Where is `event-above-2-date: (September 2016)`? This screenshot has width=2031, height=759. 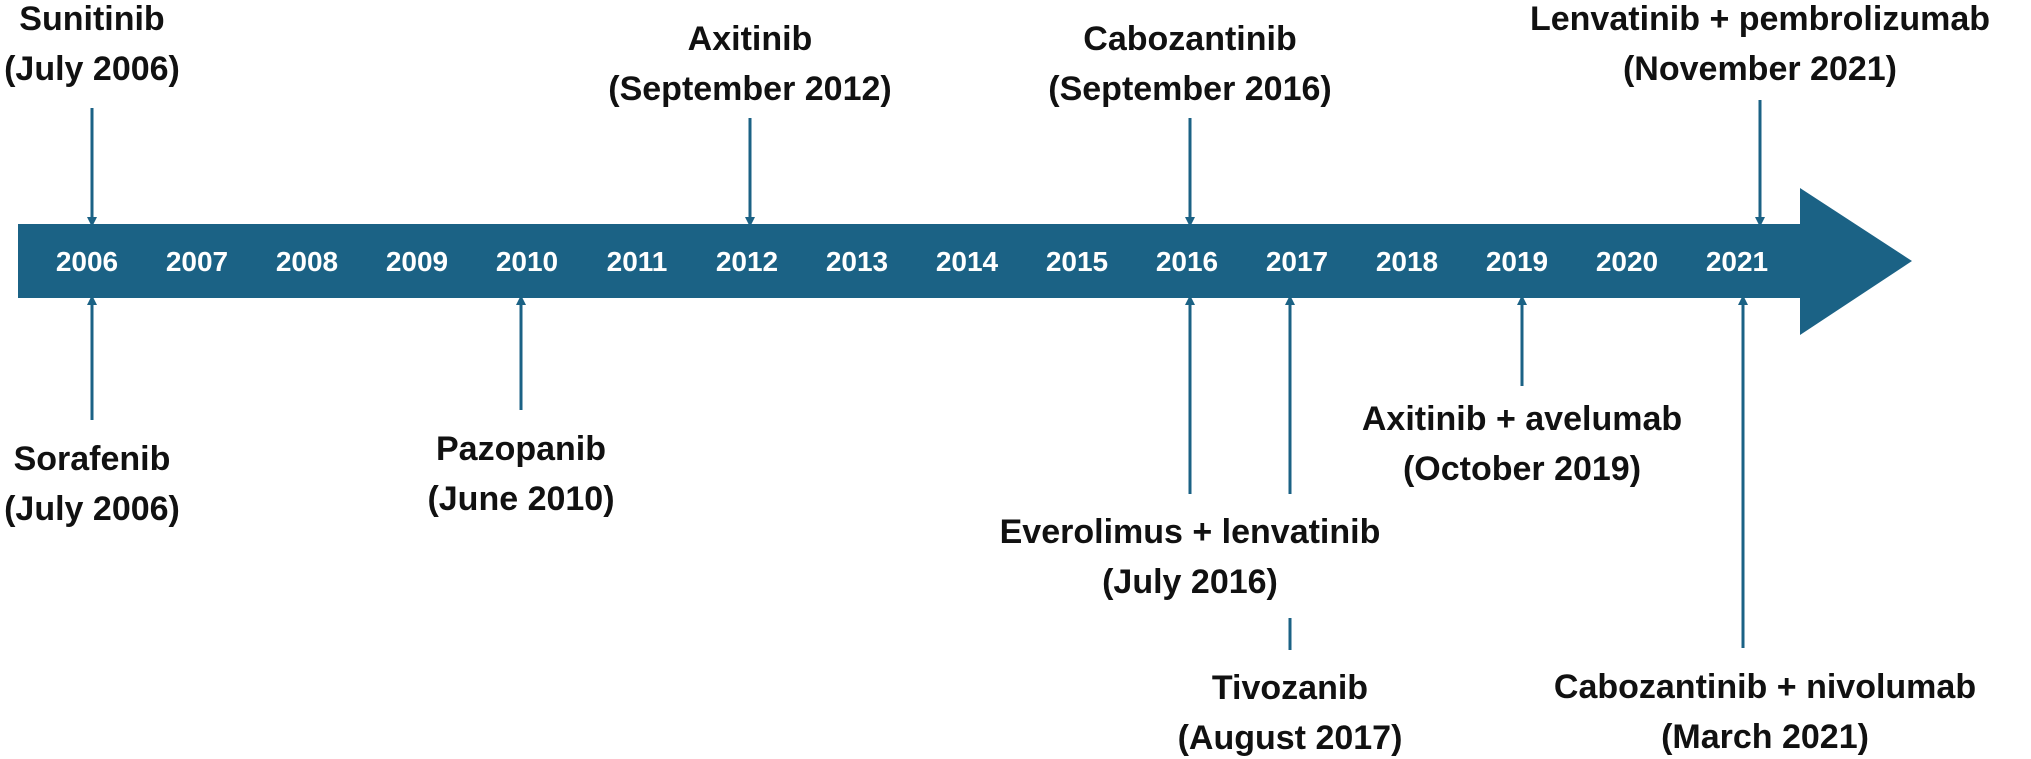
event-above-2-date: (September 2016) is located at coordinates (1189, 89).